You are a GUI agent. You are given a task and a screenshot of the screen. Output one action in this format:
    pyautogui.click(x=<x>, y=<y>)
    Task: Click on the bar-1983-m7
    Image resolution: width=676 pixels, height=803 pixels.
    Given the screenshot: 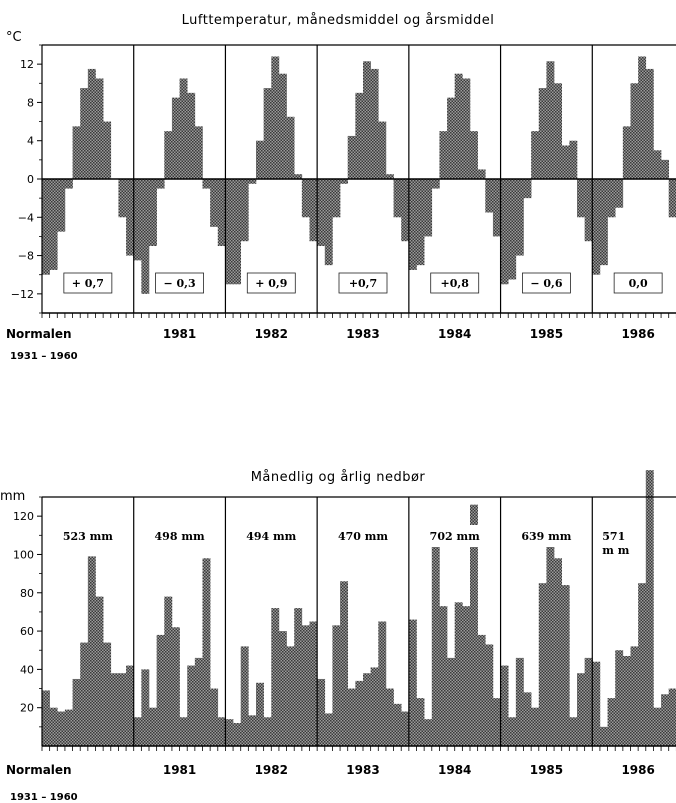 What is the action you would take?
    pyautogui.click(x=367, y=120)
    